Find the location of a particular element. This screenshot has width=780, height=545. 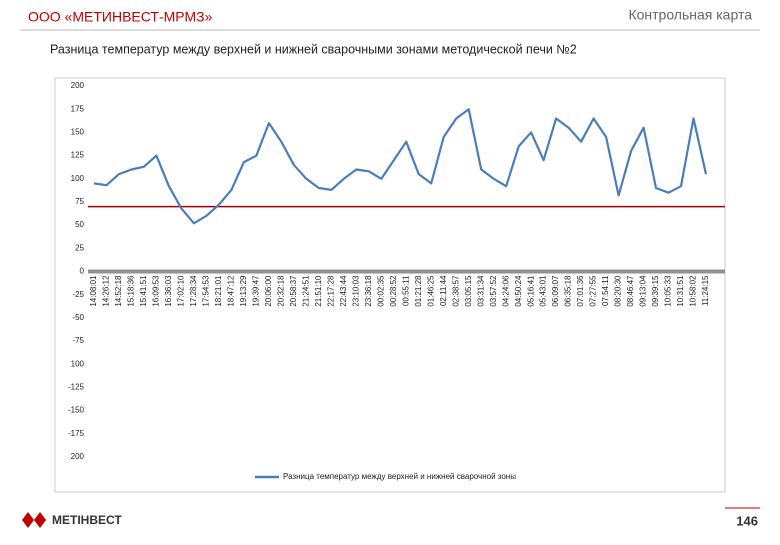

y-tick-label: 125 is located at coordinates (78, 155).